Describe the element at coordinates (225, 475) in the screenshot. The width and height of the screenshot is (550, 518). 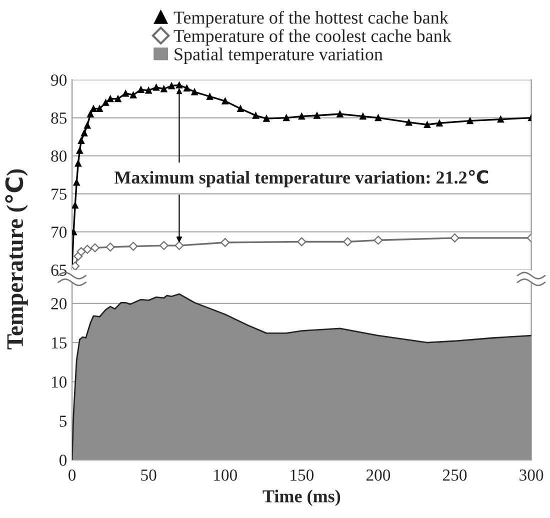
I see `x-tick-label: 100` at that location.